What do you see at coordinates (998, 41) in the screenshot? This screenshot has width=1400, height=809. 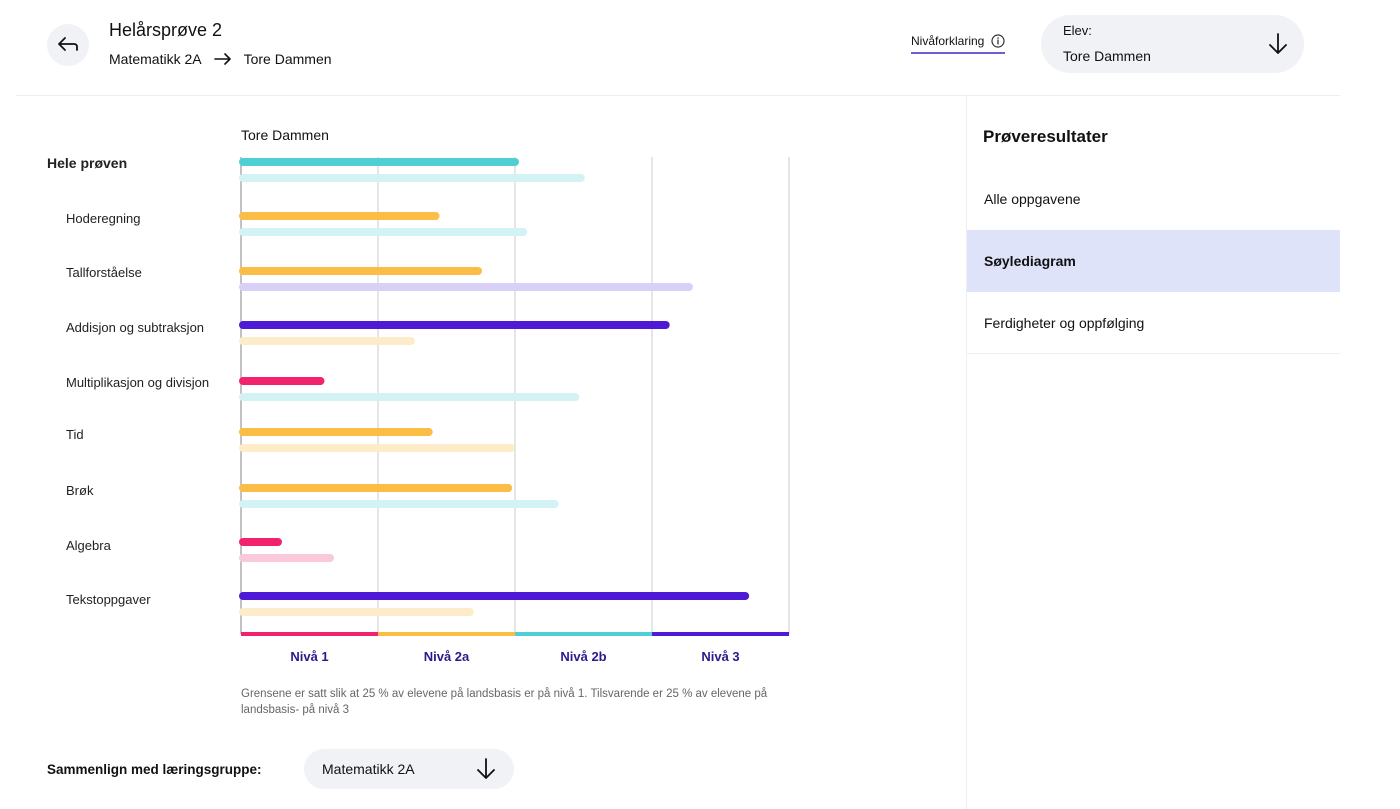 I see `info-icon` at bounding box center [998, 41].